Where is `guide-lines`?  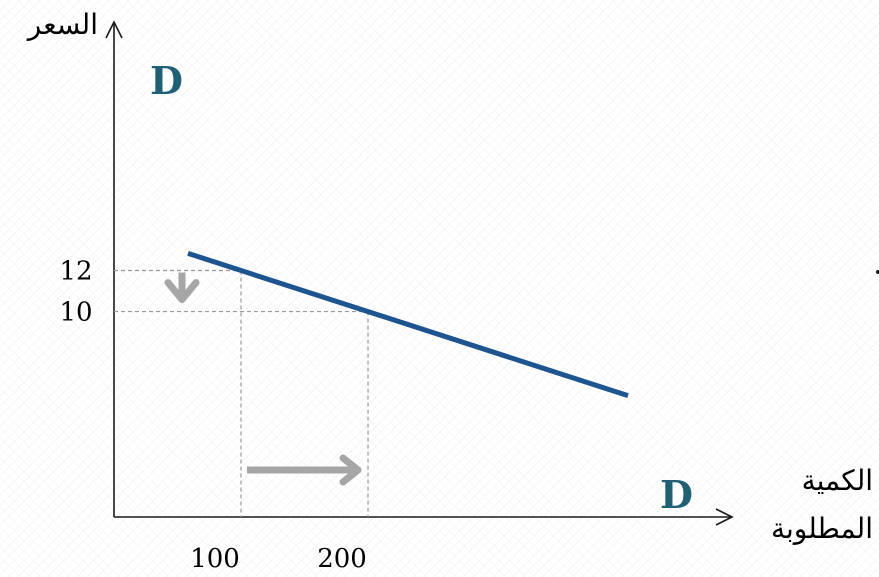 guide-lines is located at coordinates (241, 393).